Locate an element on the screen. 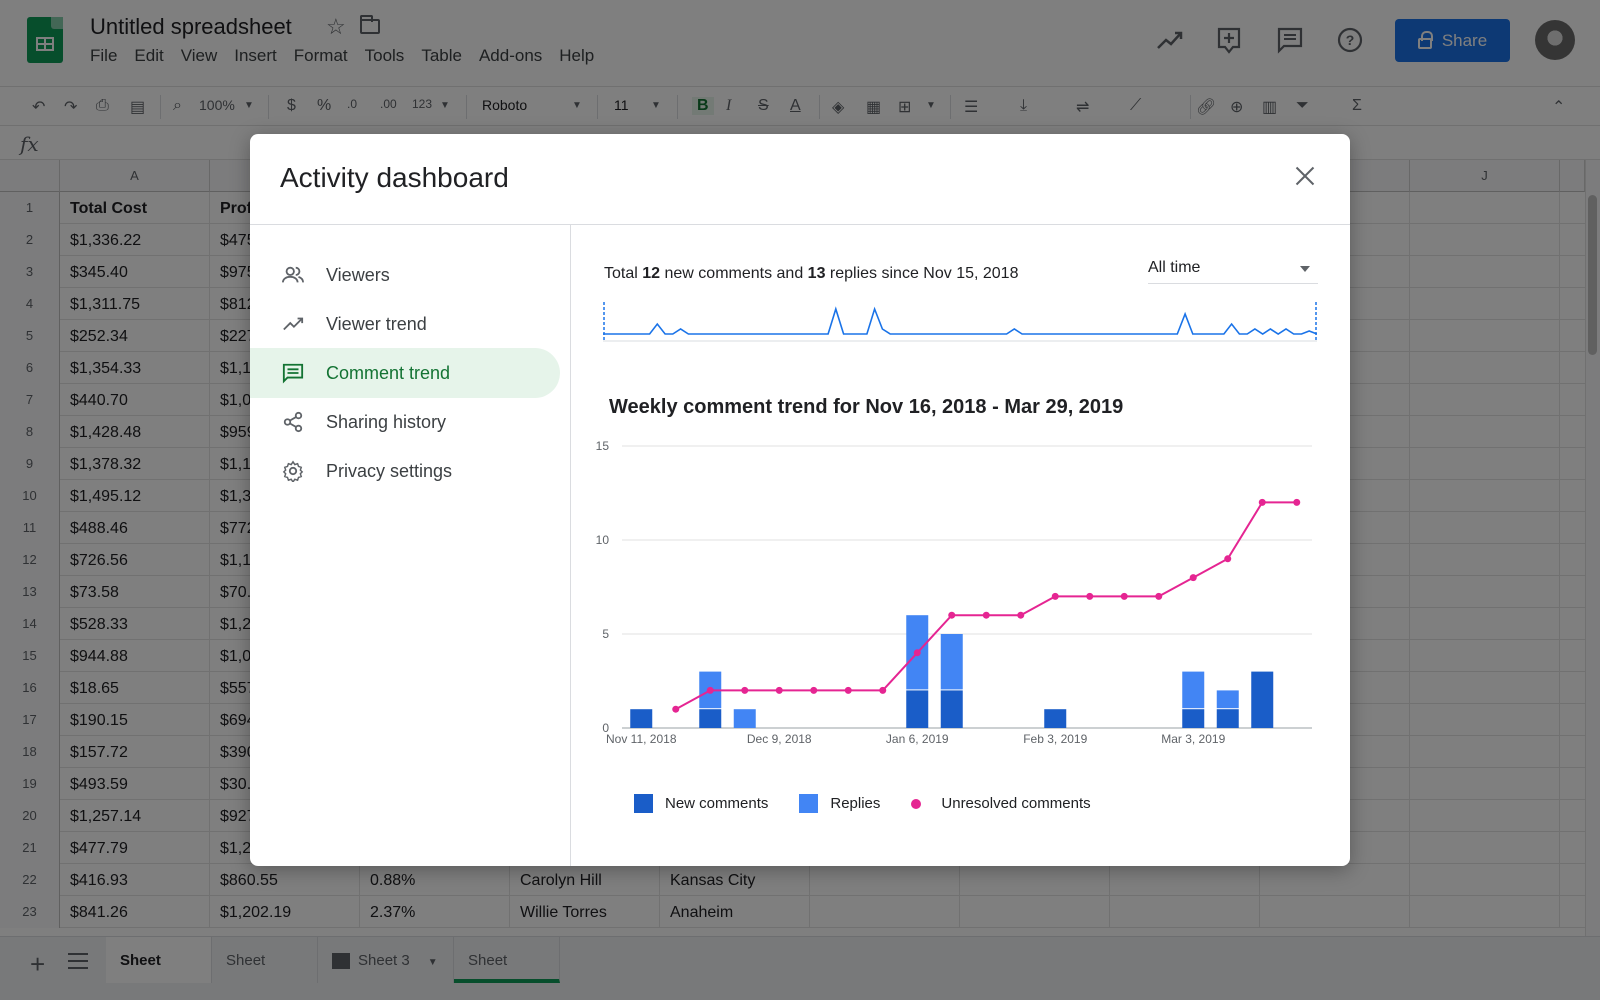 The image size is (1600, 1000). nav-label: Comment trend is located at coordinates (388, 372).